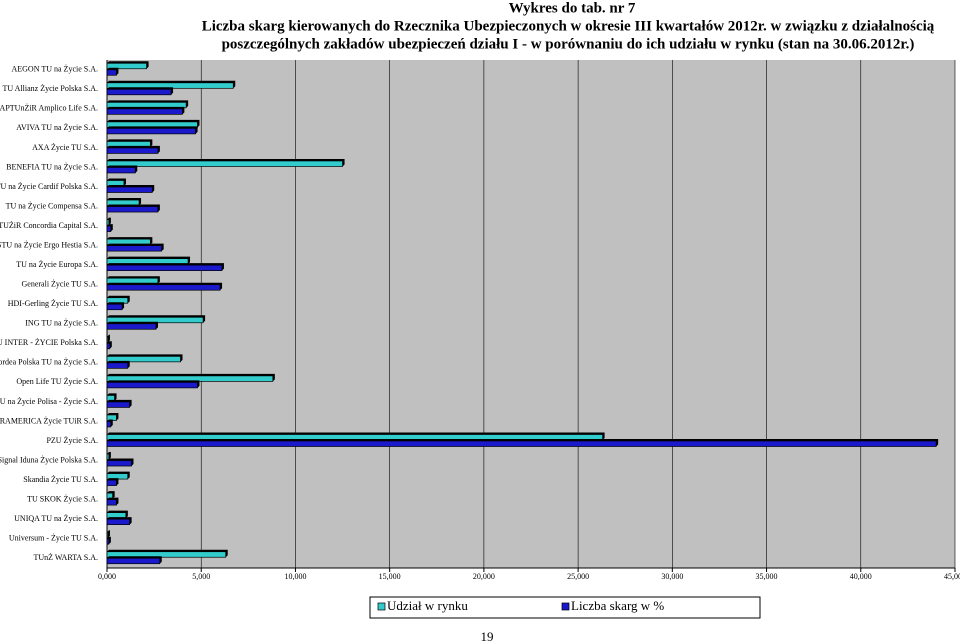  I want to click on x-tick-label: 15,000, so click(390, 576).